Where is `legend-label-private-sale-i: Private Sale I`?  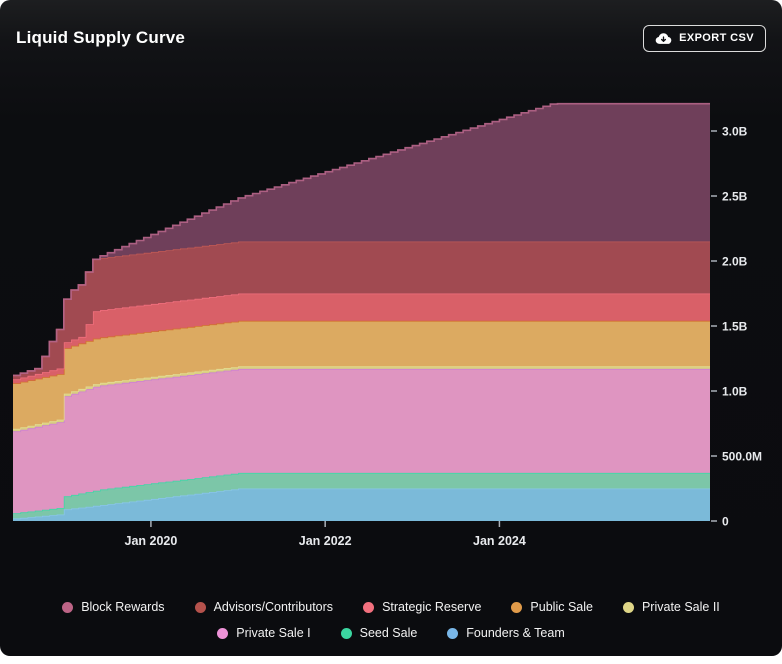
legend-label-private-sale-i: Private Sale I is located at coordinates (273, 633).